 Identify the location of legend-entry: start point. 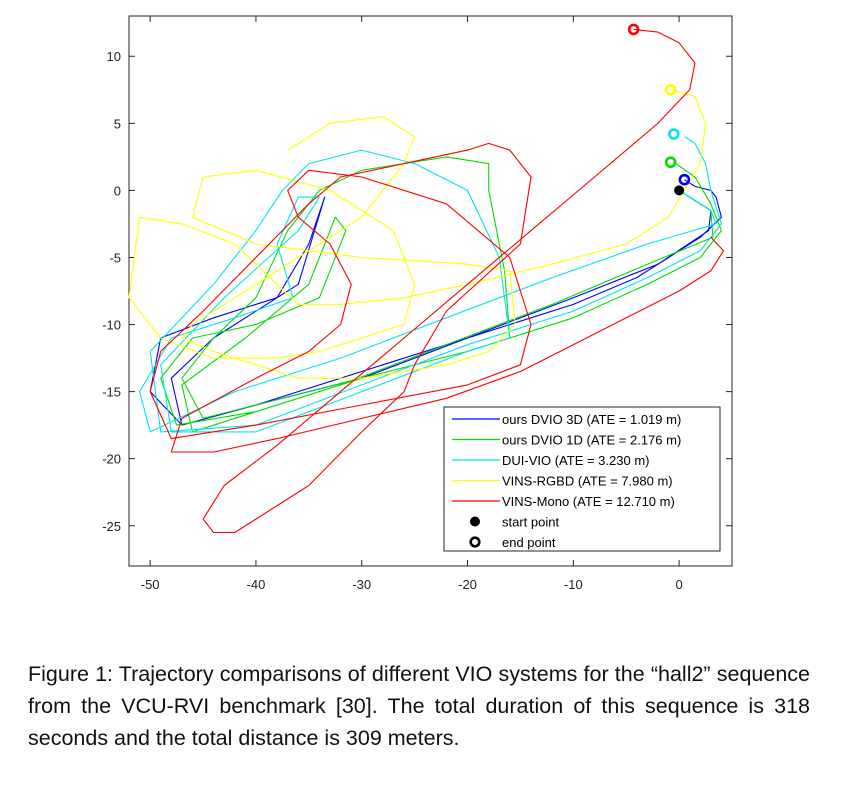
(530, 522).